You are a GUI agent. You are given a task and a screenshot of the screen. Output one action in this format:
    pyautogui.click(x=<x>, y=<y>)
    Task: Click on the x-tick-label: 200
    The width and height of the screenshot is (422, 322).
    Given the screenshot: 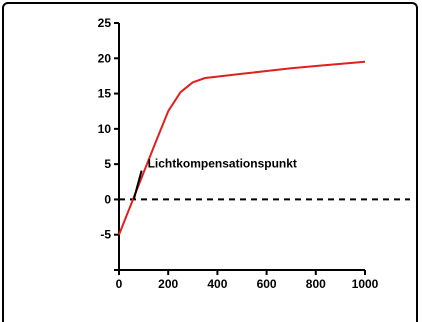 What is the action you would take?
    pyautogui.click(x=168, y=284)
    